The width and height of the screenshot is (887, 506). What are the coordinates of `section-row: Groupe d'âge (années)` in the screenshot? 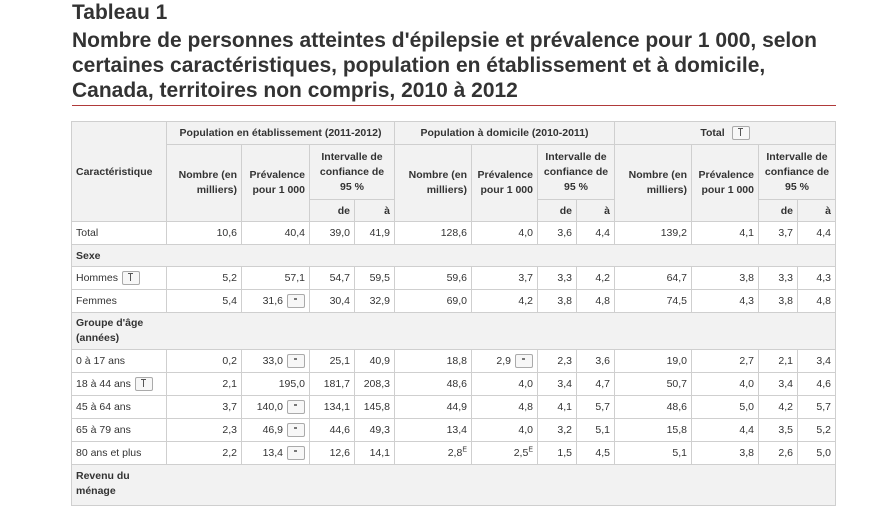 It's located at (453, 331).